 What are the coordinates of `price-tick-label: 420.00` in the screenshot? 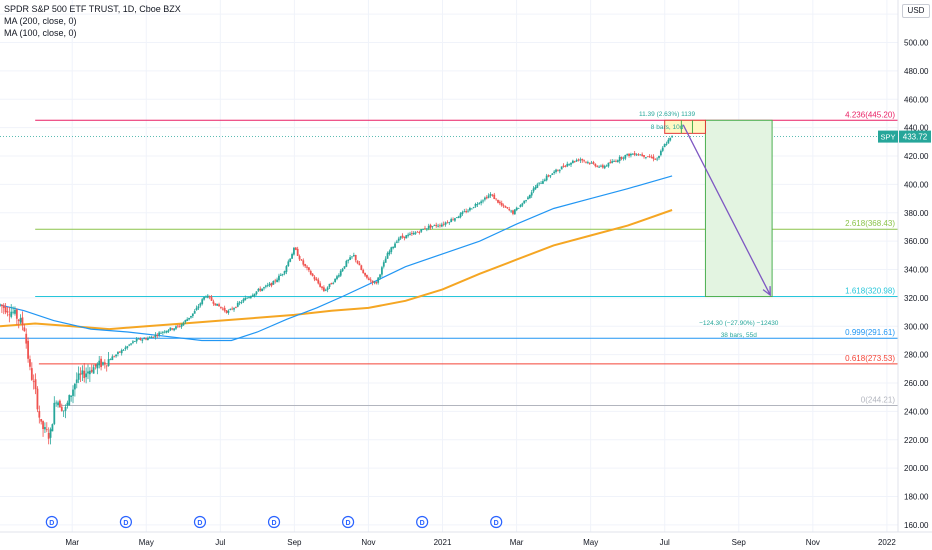 It's located at (916, 156).